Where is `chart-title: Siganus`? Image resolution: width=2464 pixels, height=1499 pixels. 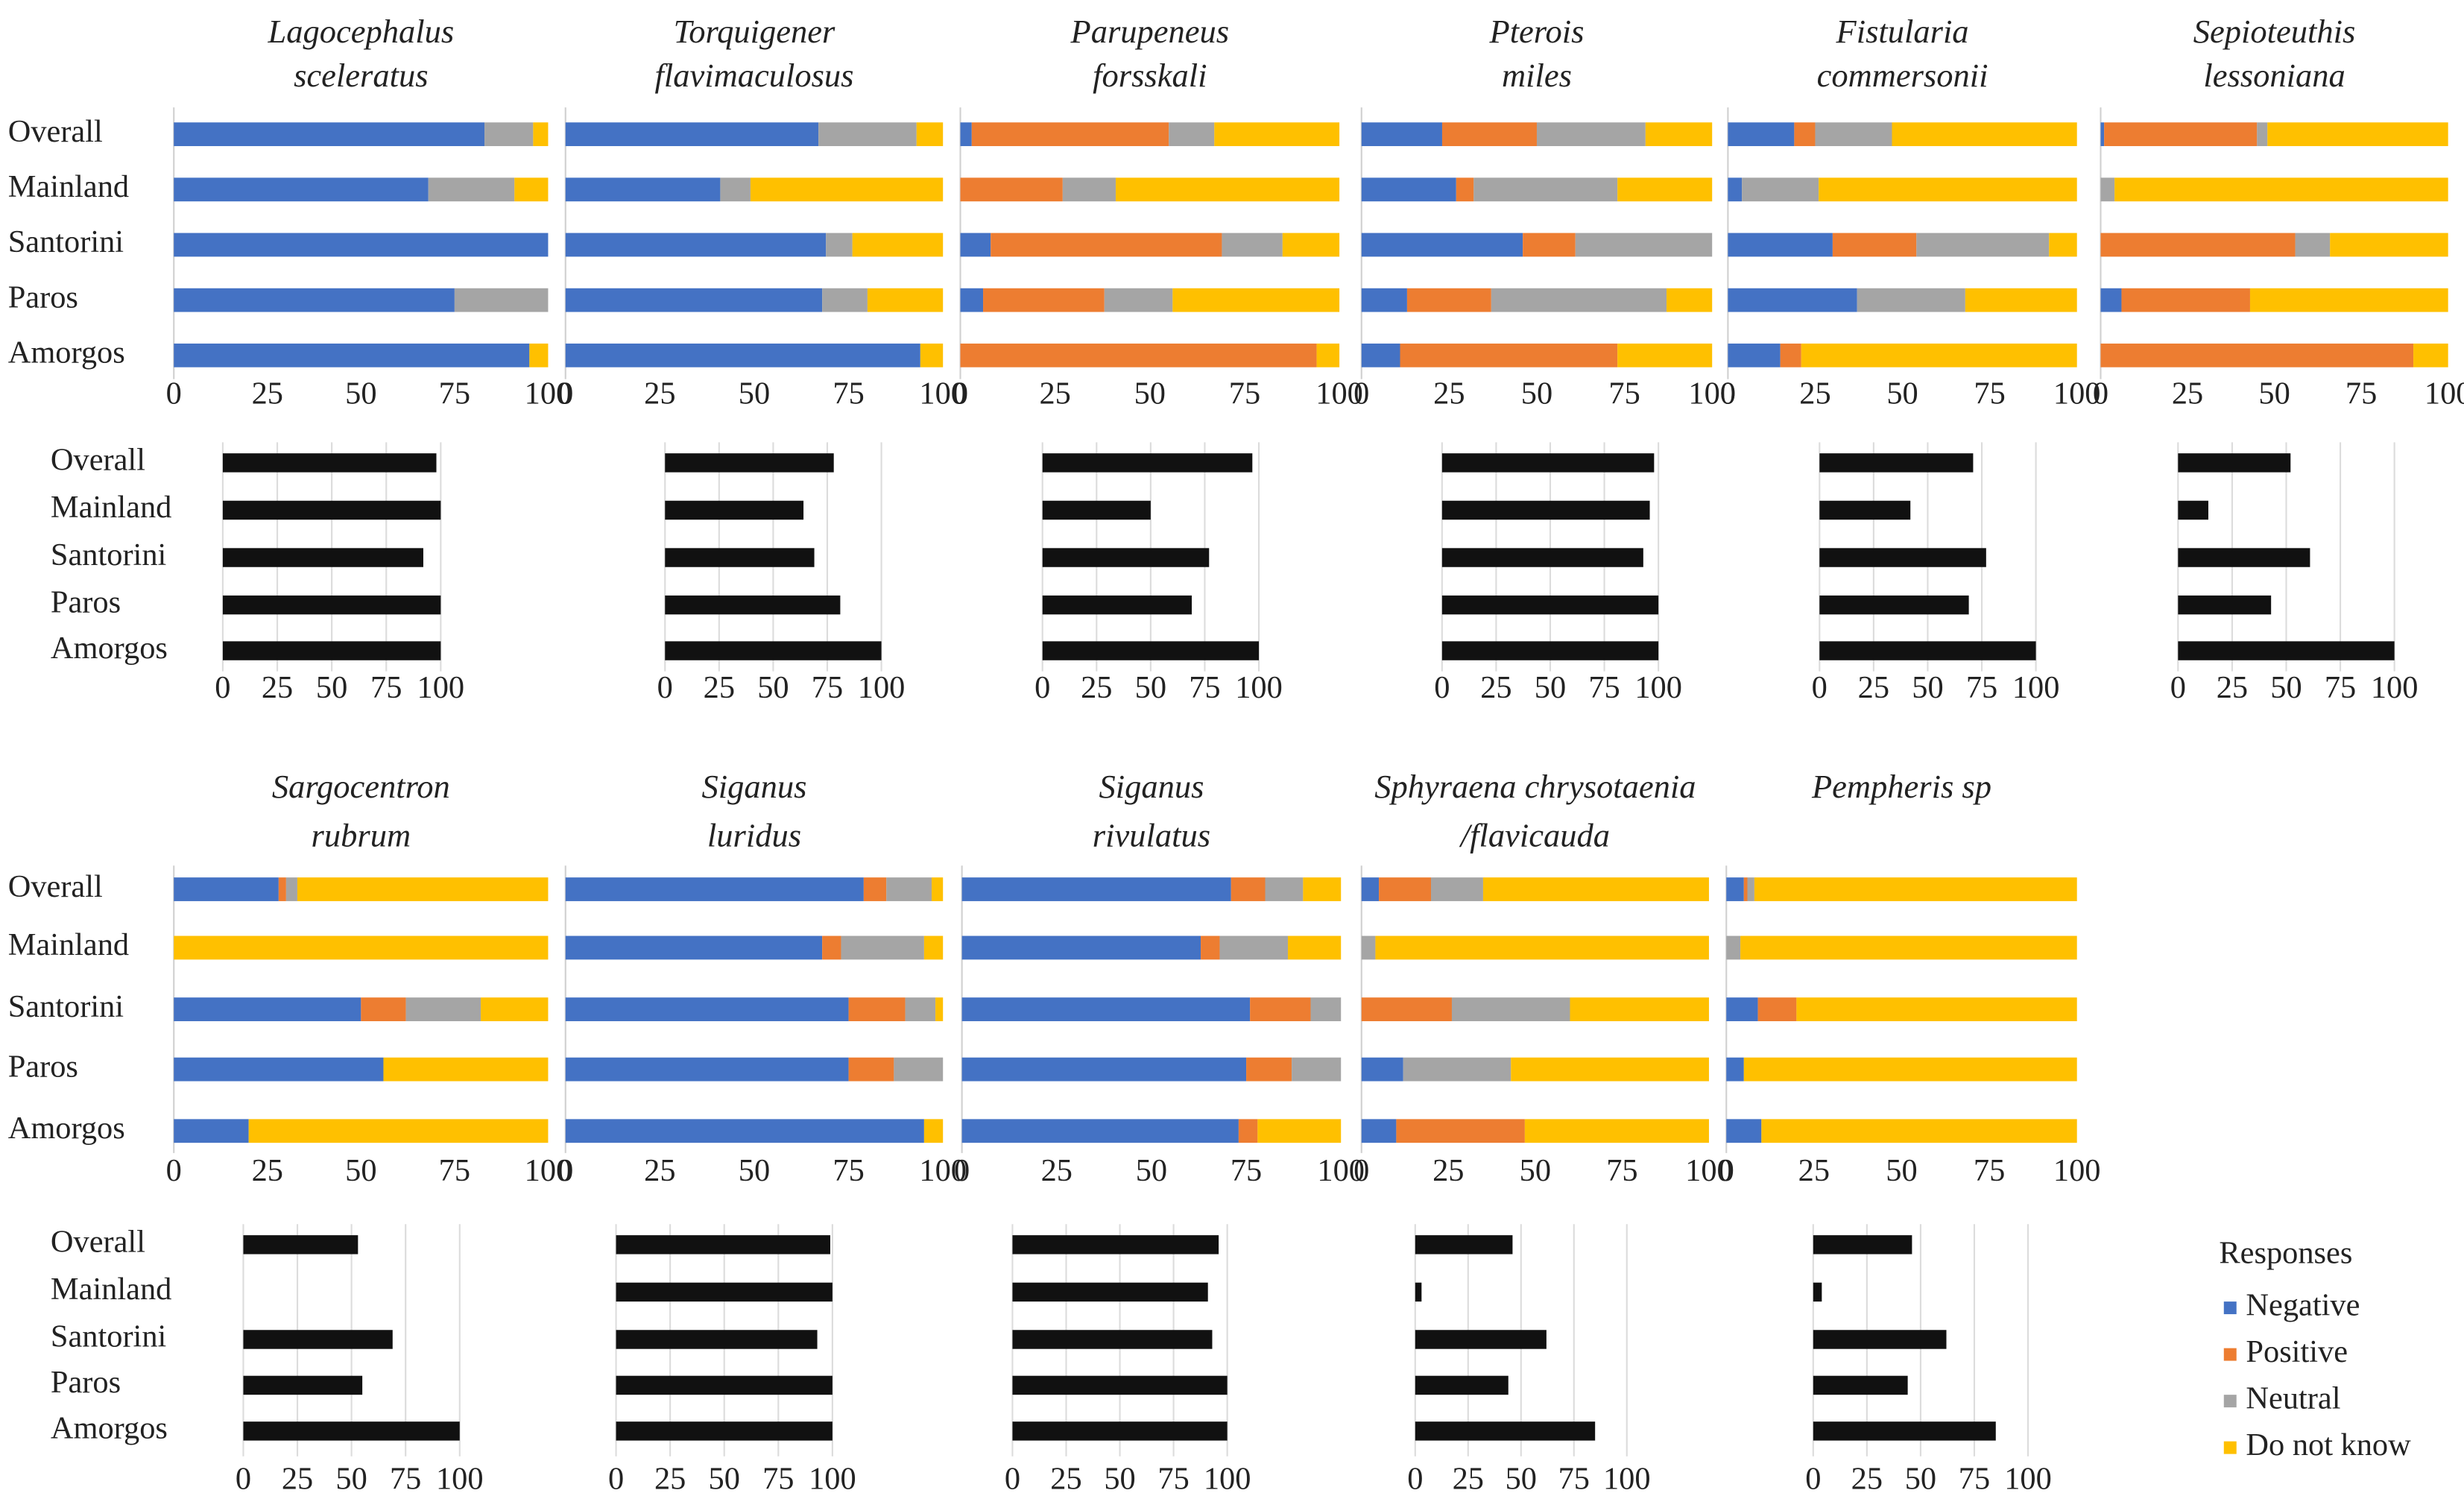
chart-title: Siganus is located at coordinates (1151, 786).